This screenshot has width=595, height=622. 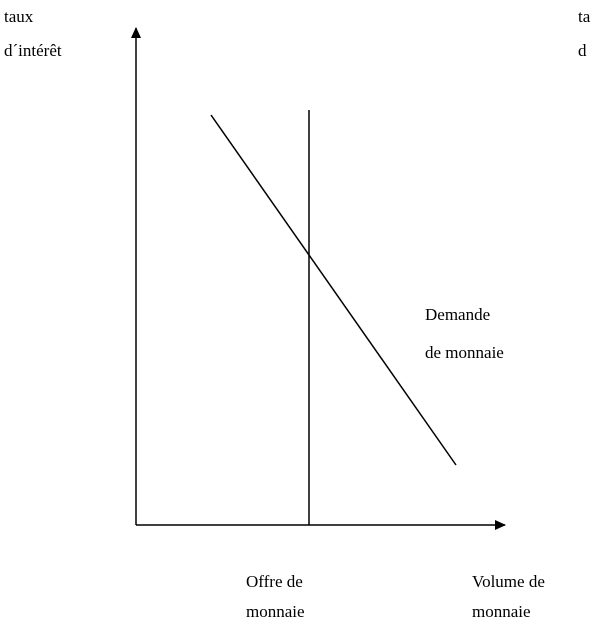 What do you see at coordinates (501, 611) in the screenshot?
I see `x-axis-label: monnaie` at bounding box center [501, 611].